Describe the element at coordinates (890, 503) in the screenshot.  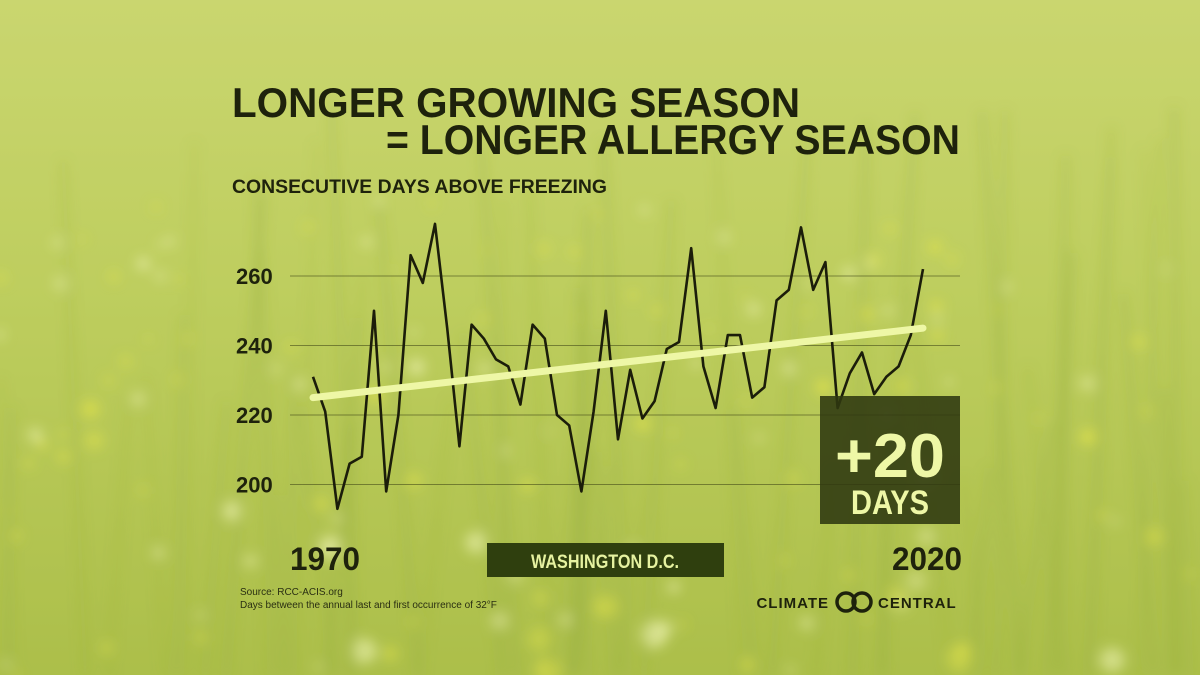
I see `annotation-unit: DAYS` at that location.